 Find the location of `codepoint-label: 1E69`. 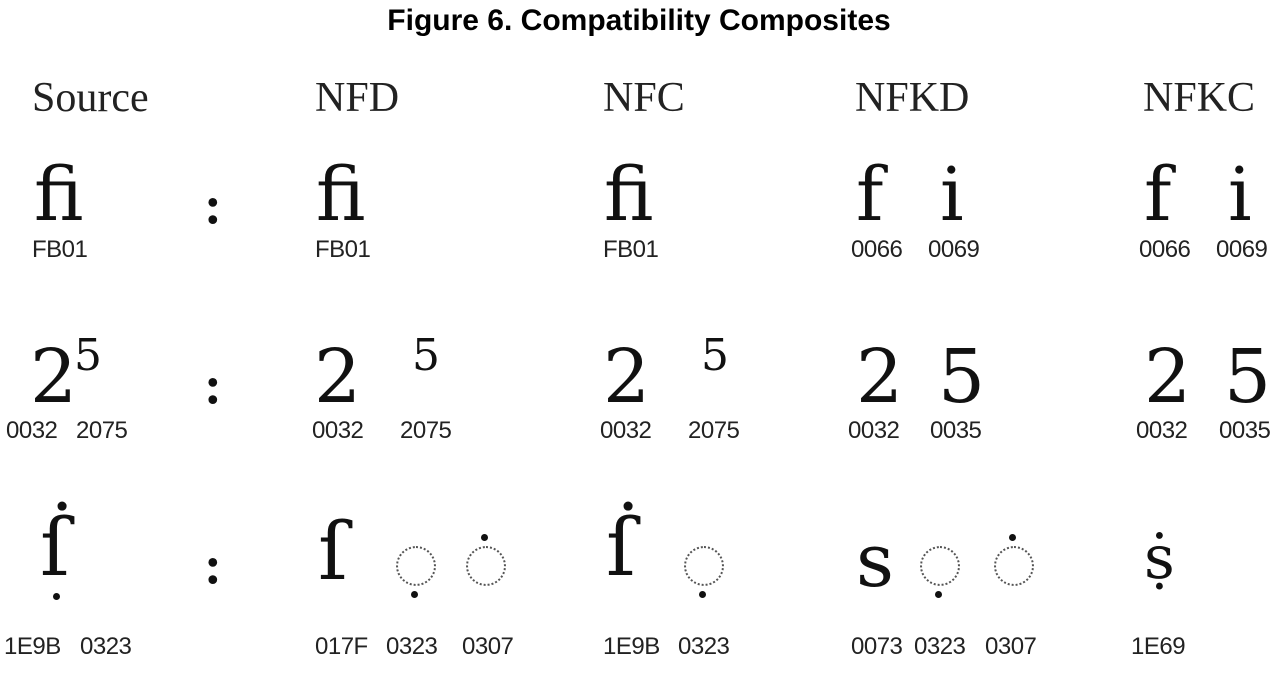

codepoint-label: 1E69 is located at coordinates (1158, 646).